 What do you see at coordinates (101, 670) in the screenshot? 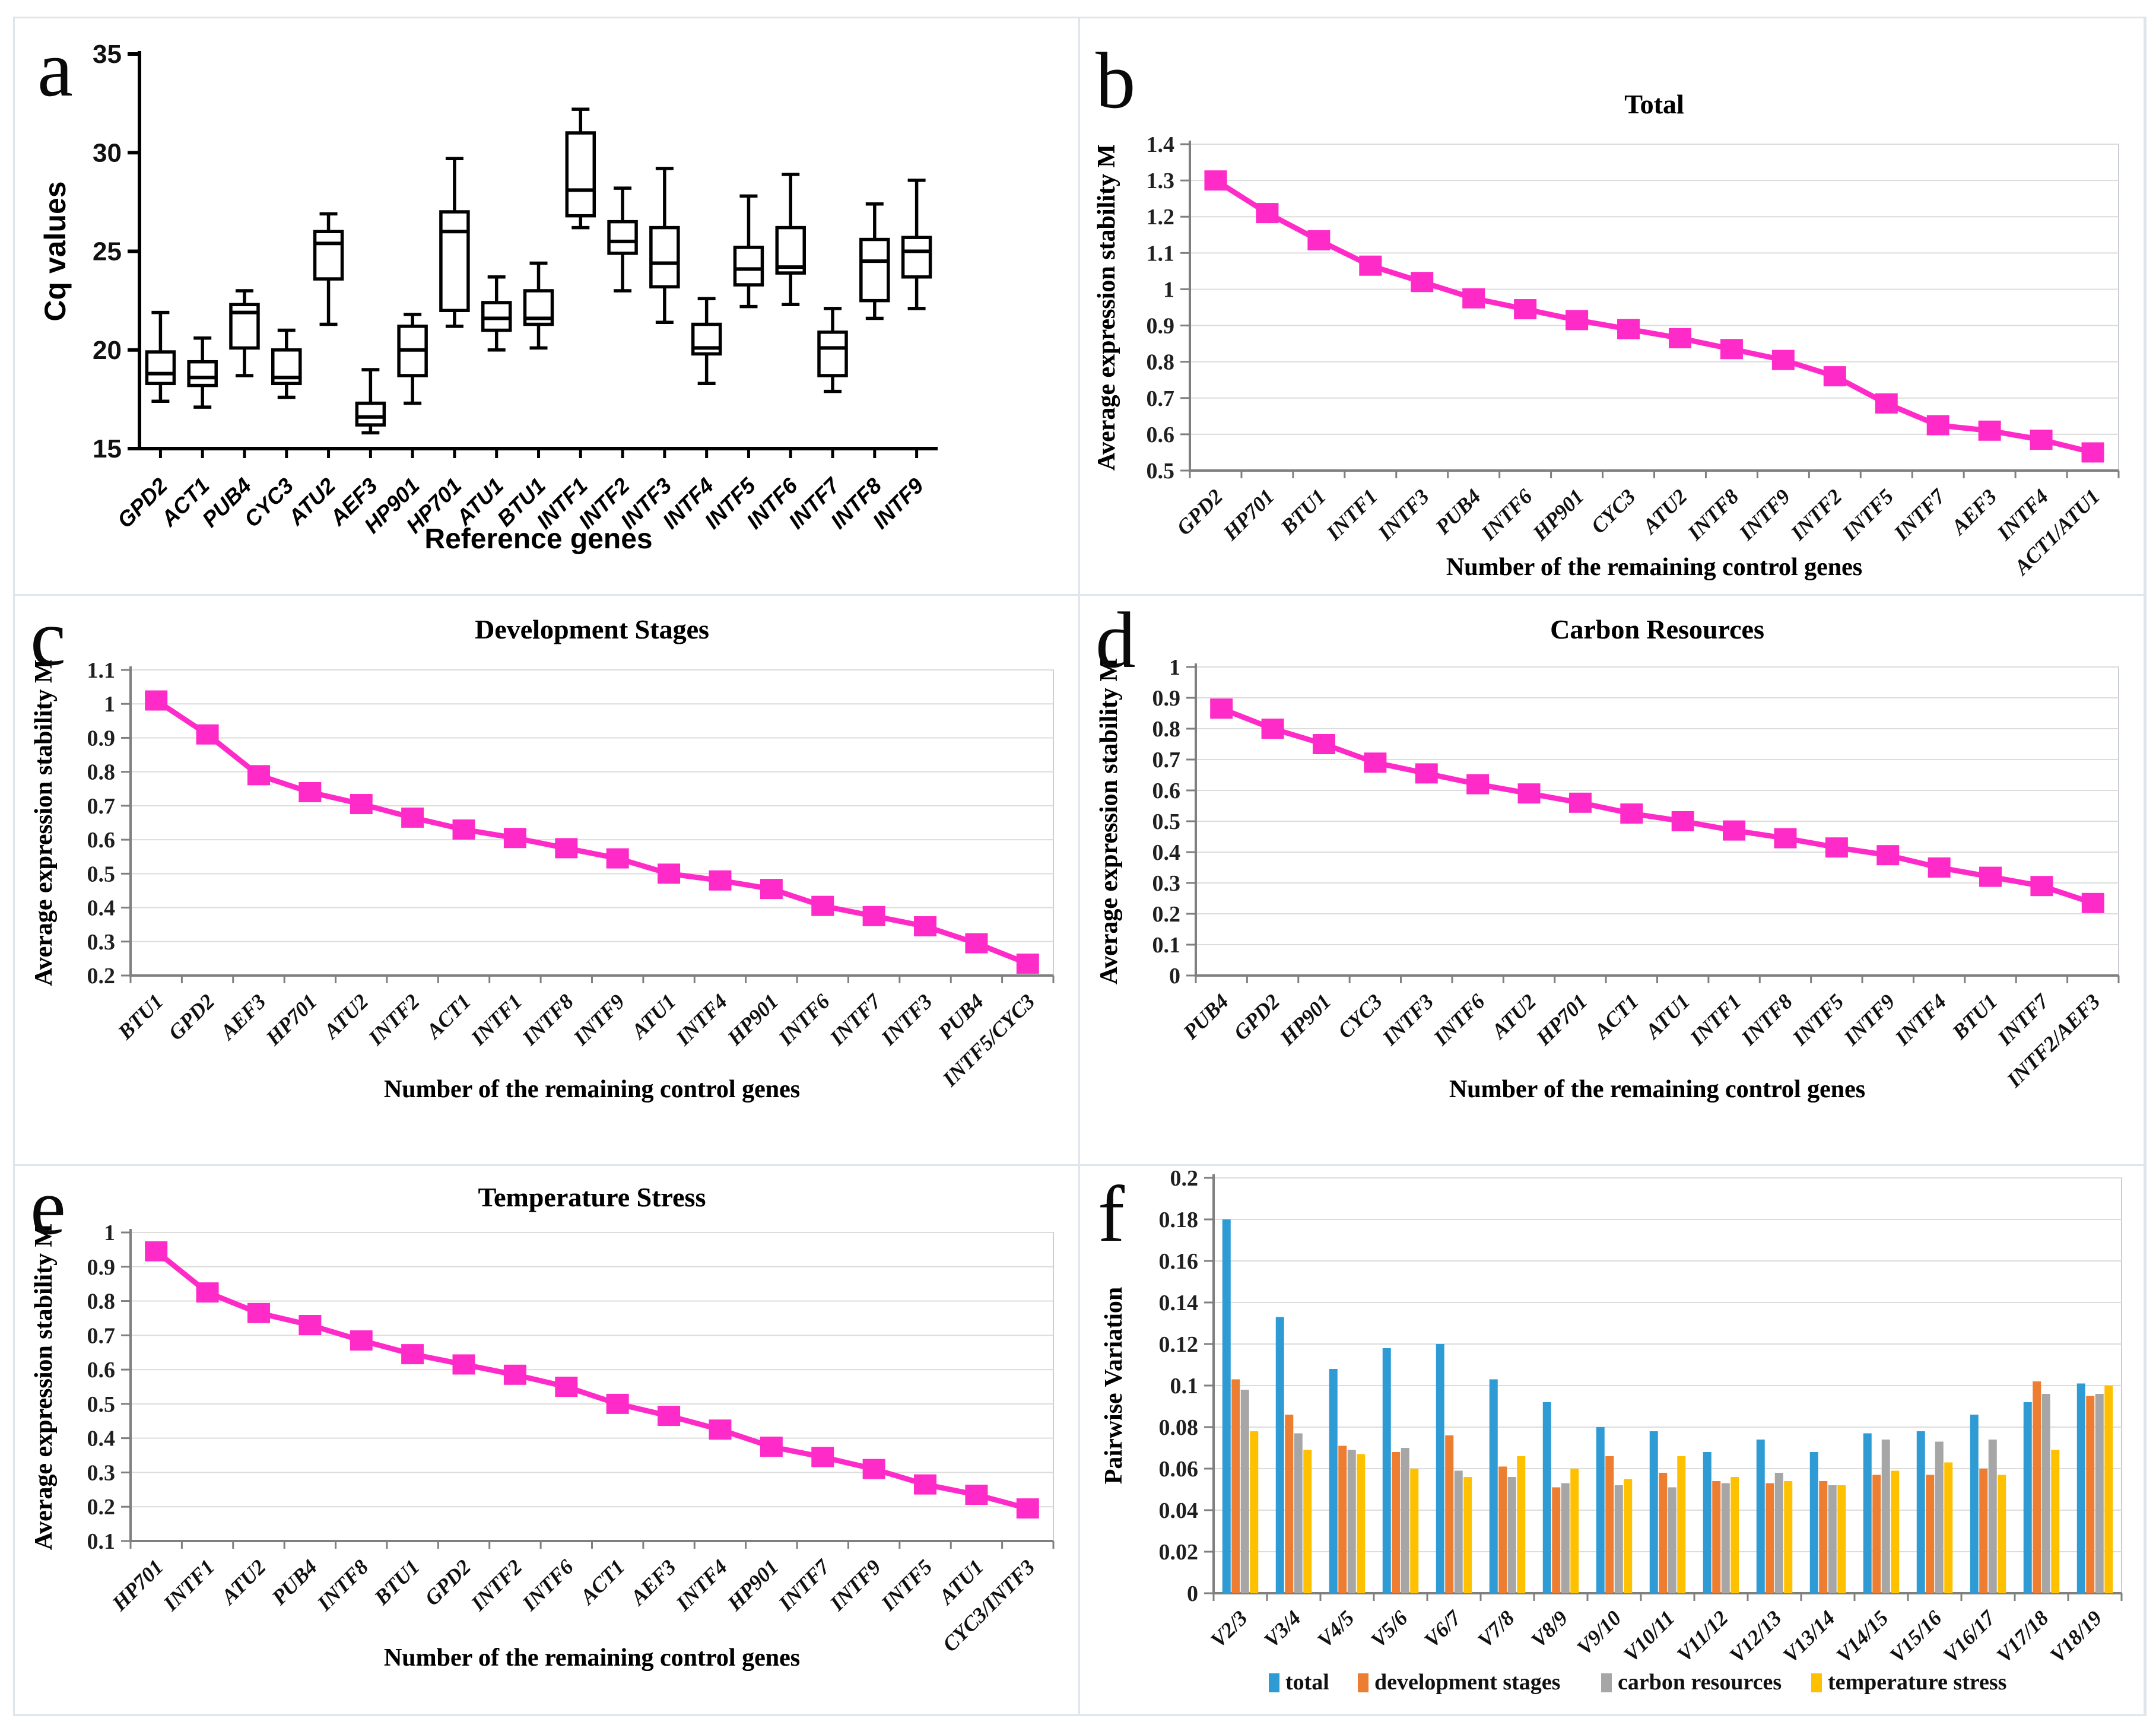
I see `svg-text: 1.1` at bounding box center [101, 670].